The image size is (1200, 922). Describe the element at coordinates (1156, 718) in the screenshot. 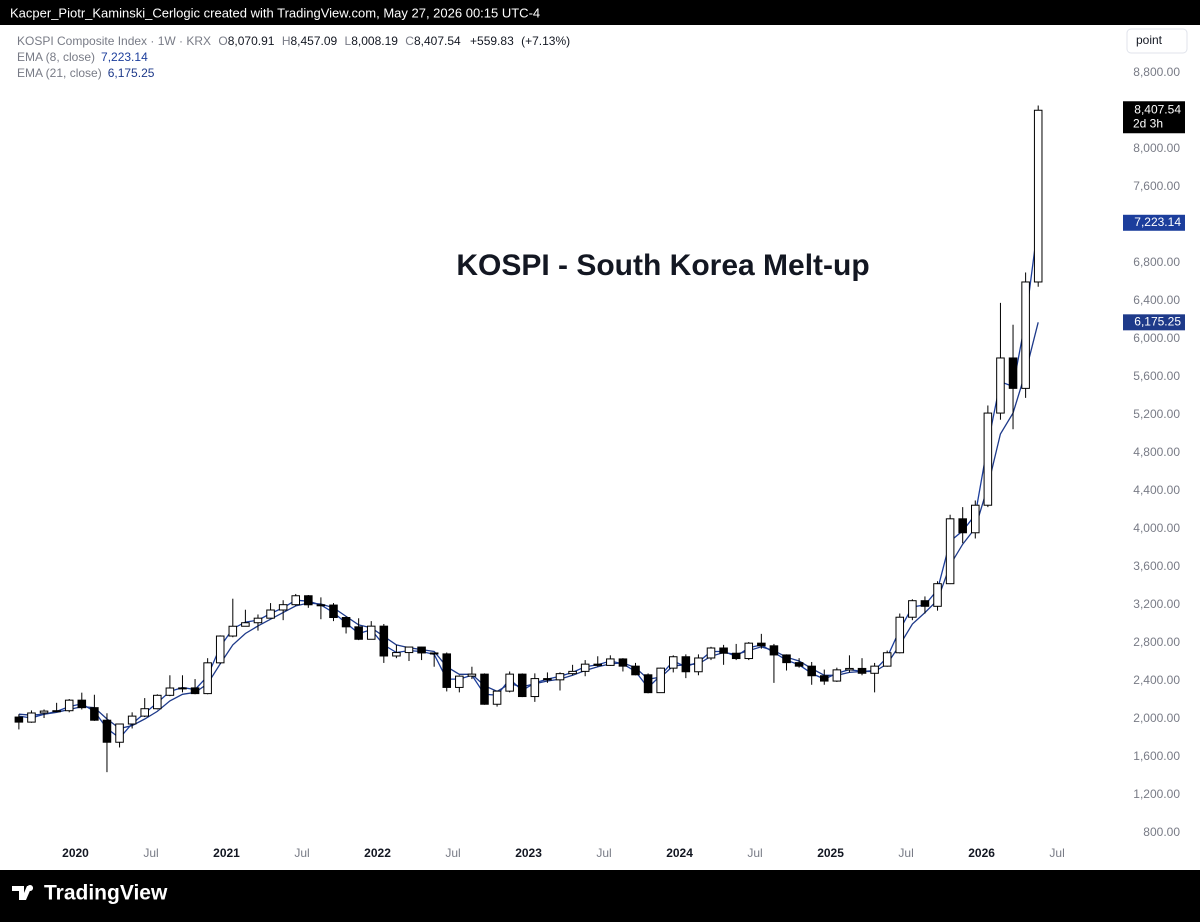

I see `y-tick-label: 2,000.00` at that location.